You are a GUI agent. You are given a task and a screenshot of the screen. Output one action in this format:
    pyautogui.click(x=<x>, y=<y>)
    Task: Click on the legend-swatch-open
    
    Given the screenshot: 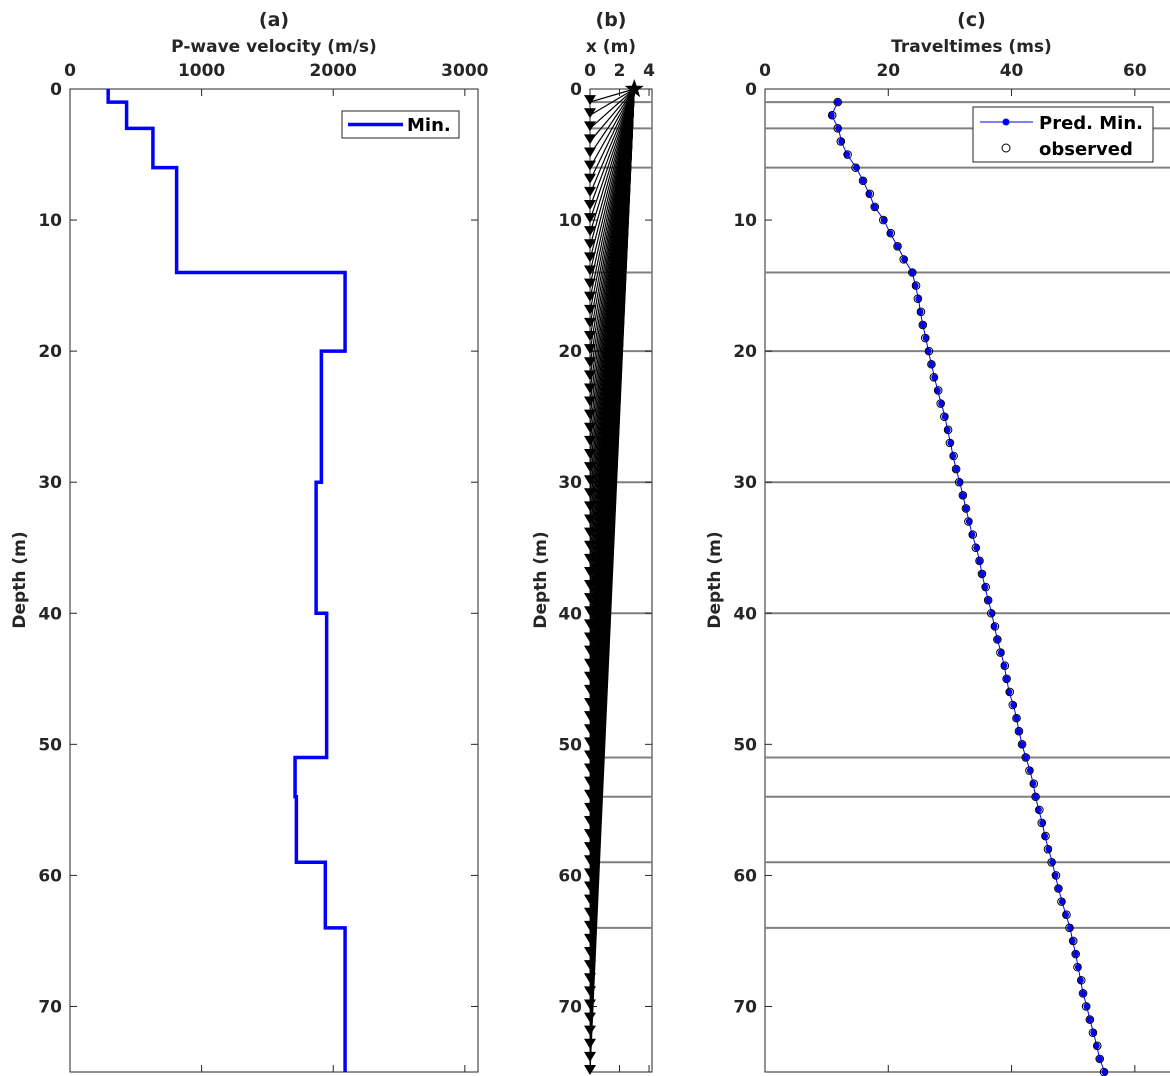 What is the action you would take?
    pyautogui.click(x=1006, y=148)
    